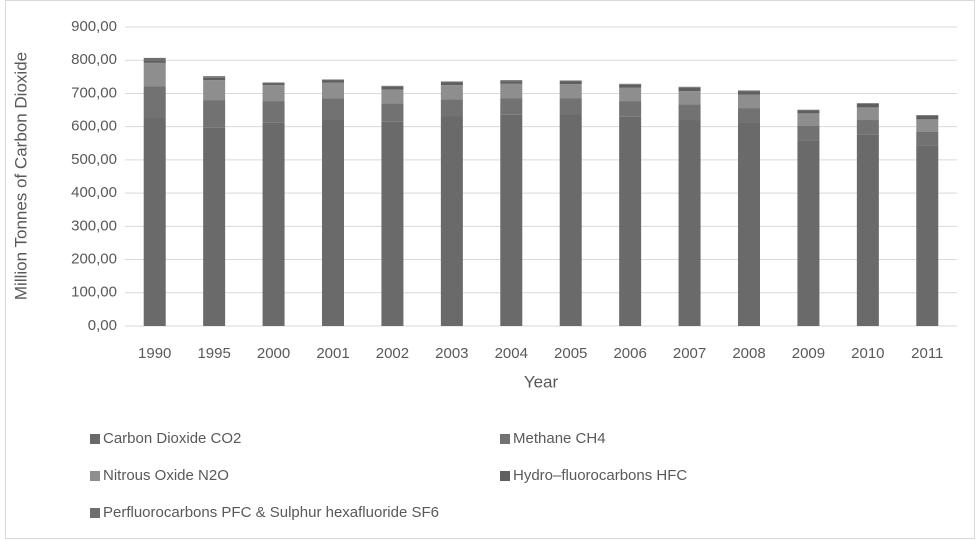 The width and height of the screenshot is (976, 540). I want to click on x-tick-label: 2002, so click(392, 353).